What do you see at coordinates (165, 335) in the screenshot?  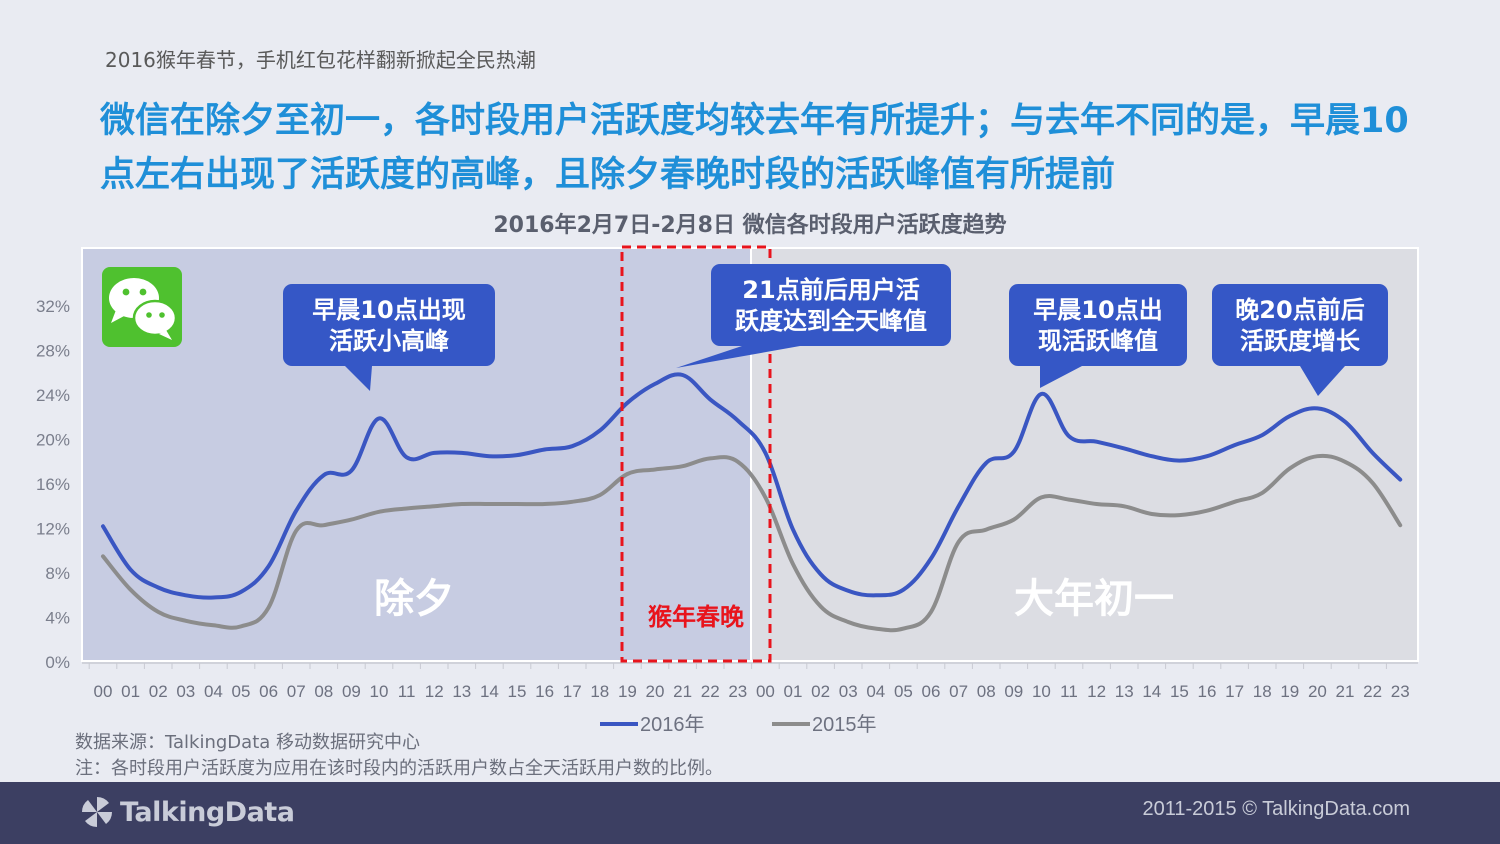 I see `wechat-bubble-small-tail` at bounding box center [165, 335].